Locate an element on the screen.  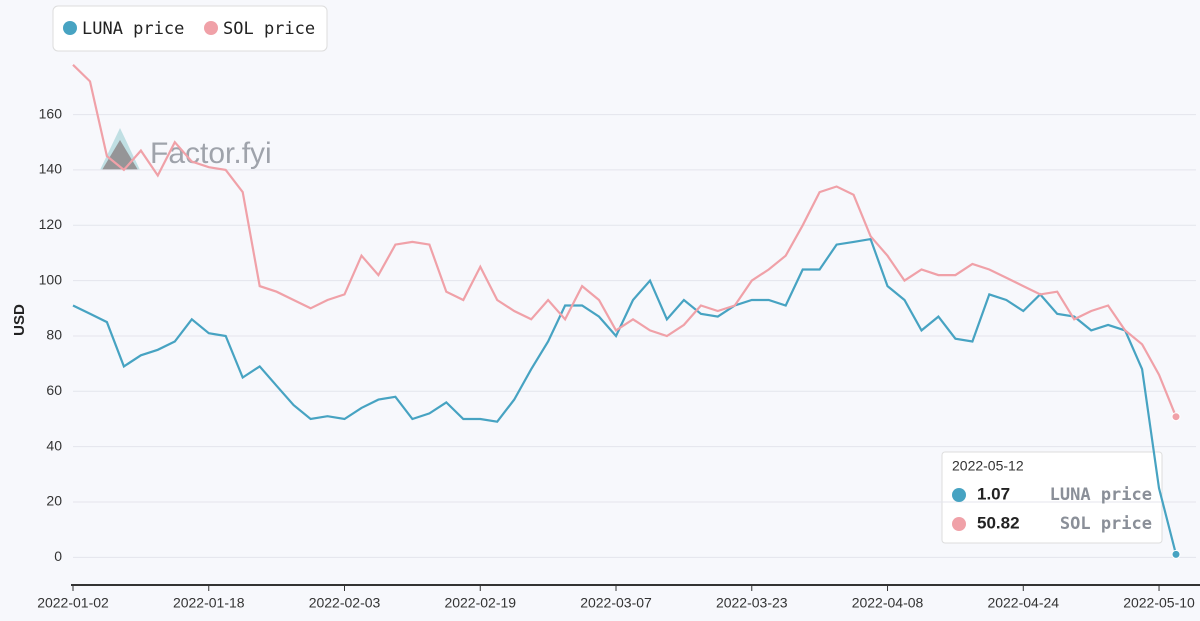
x-tick-label: 2022-03-23 is located at coordinates (752, 603).